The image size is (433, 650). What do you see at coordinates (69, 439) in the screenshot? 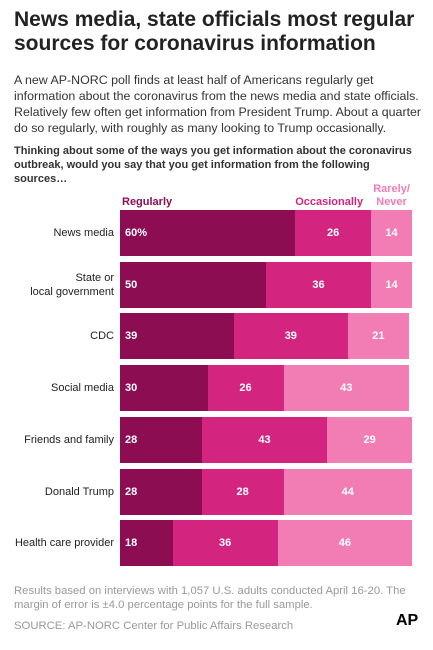
I see `category-label: Friends and family` at bounding box center [69, 439].